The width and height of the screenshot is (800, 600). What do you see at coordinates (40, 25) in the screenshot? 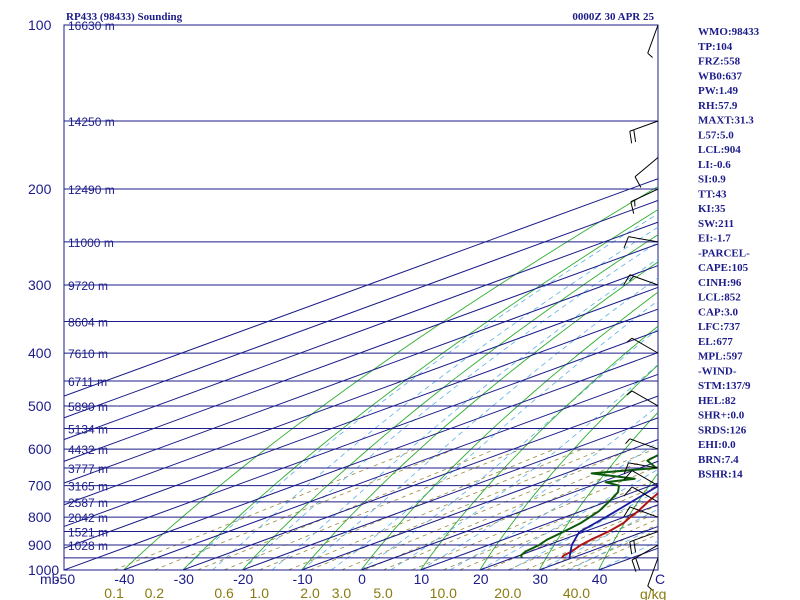
I see `pressure-tick-label: 100` at bounding box center [40, 25].